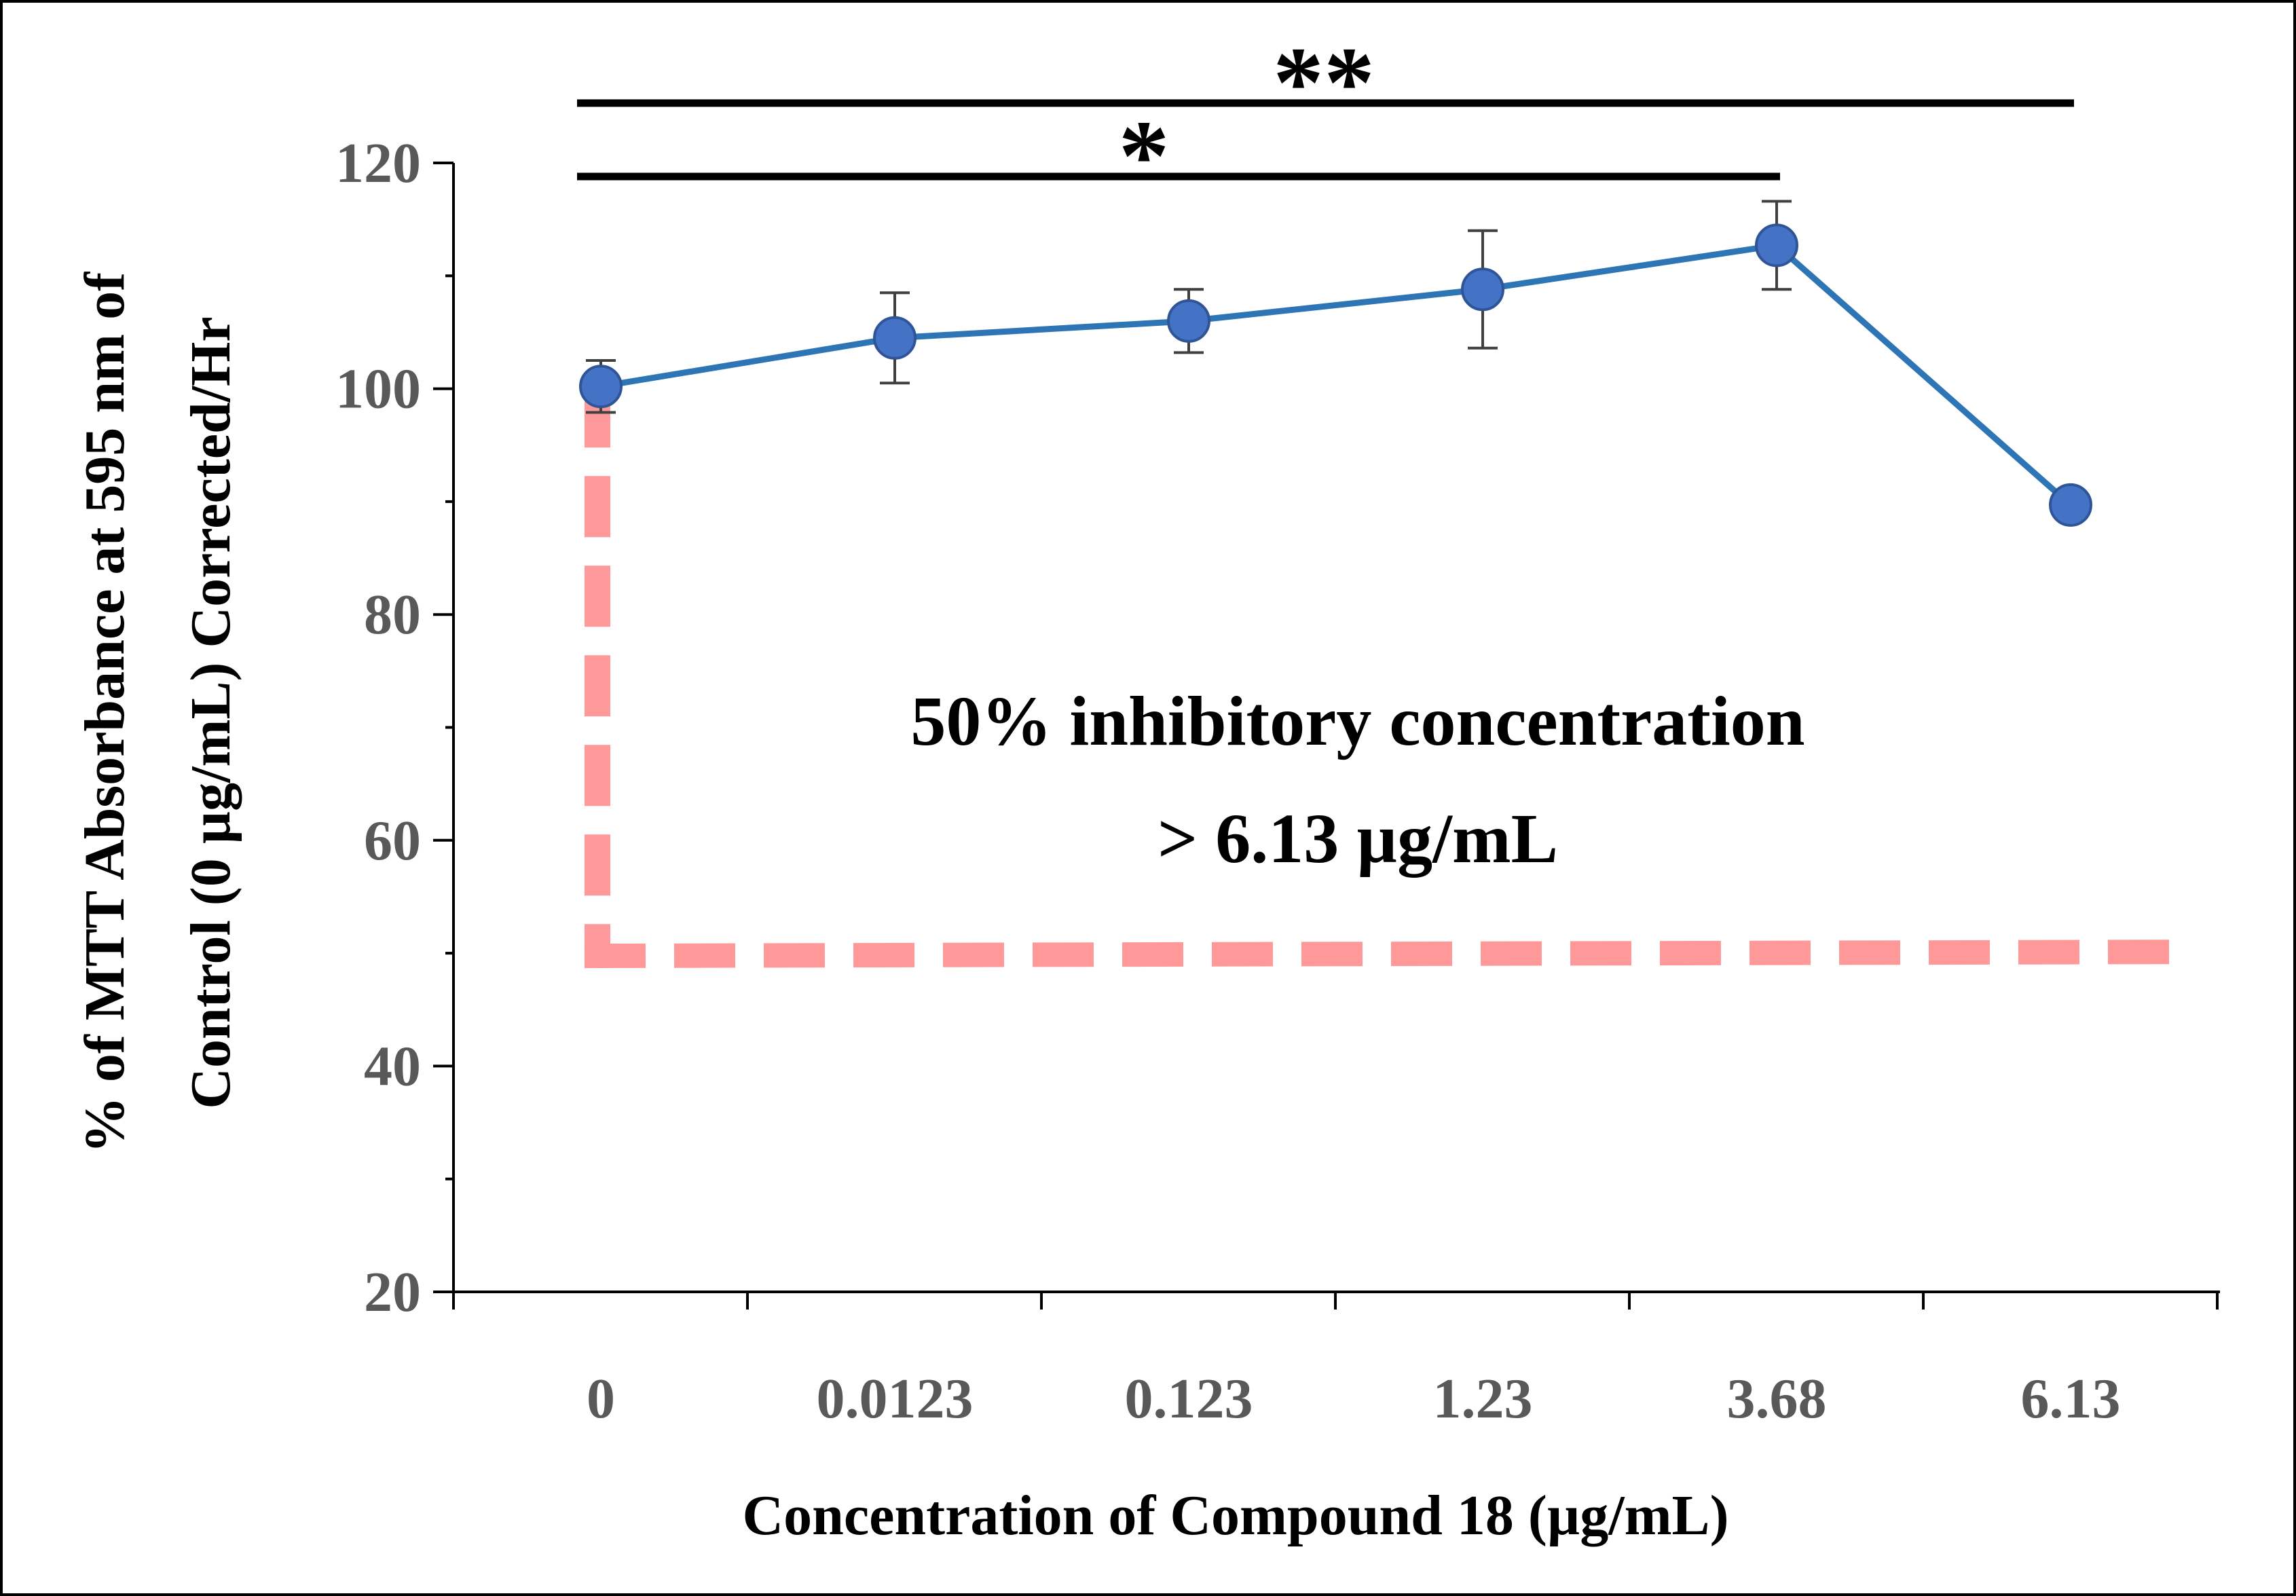  Describe the element at coordinates (1777, 1398) in the screenshot. I see `x-tick-label: 3.68` at that location.